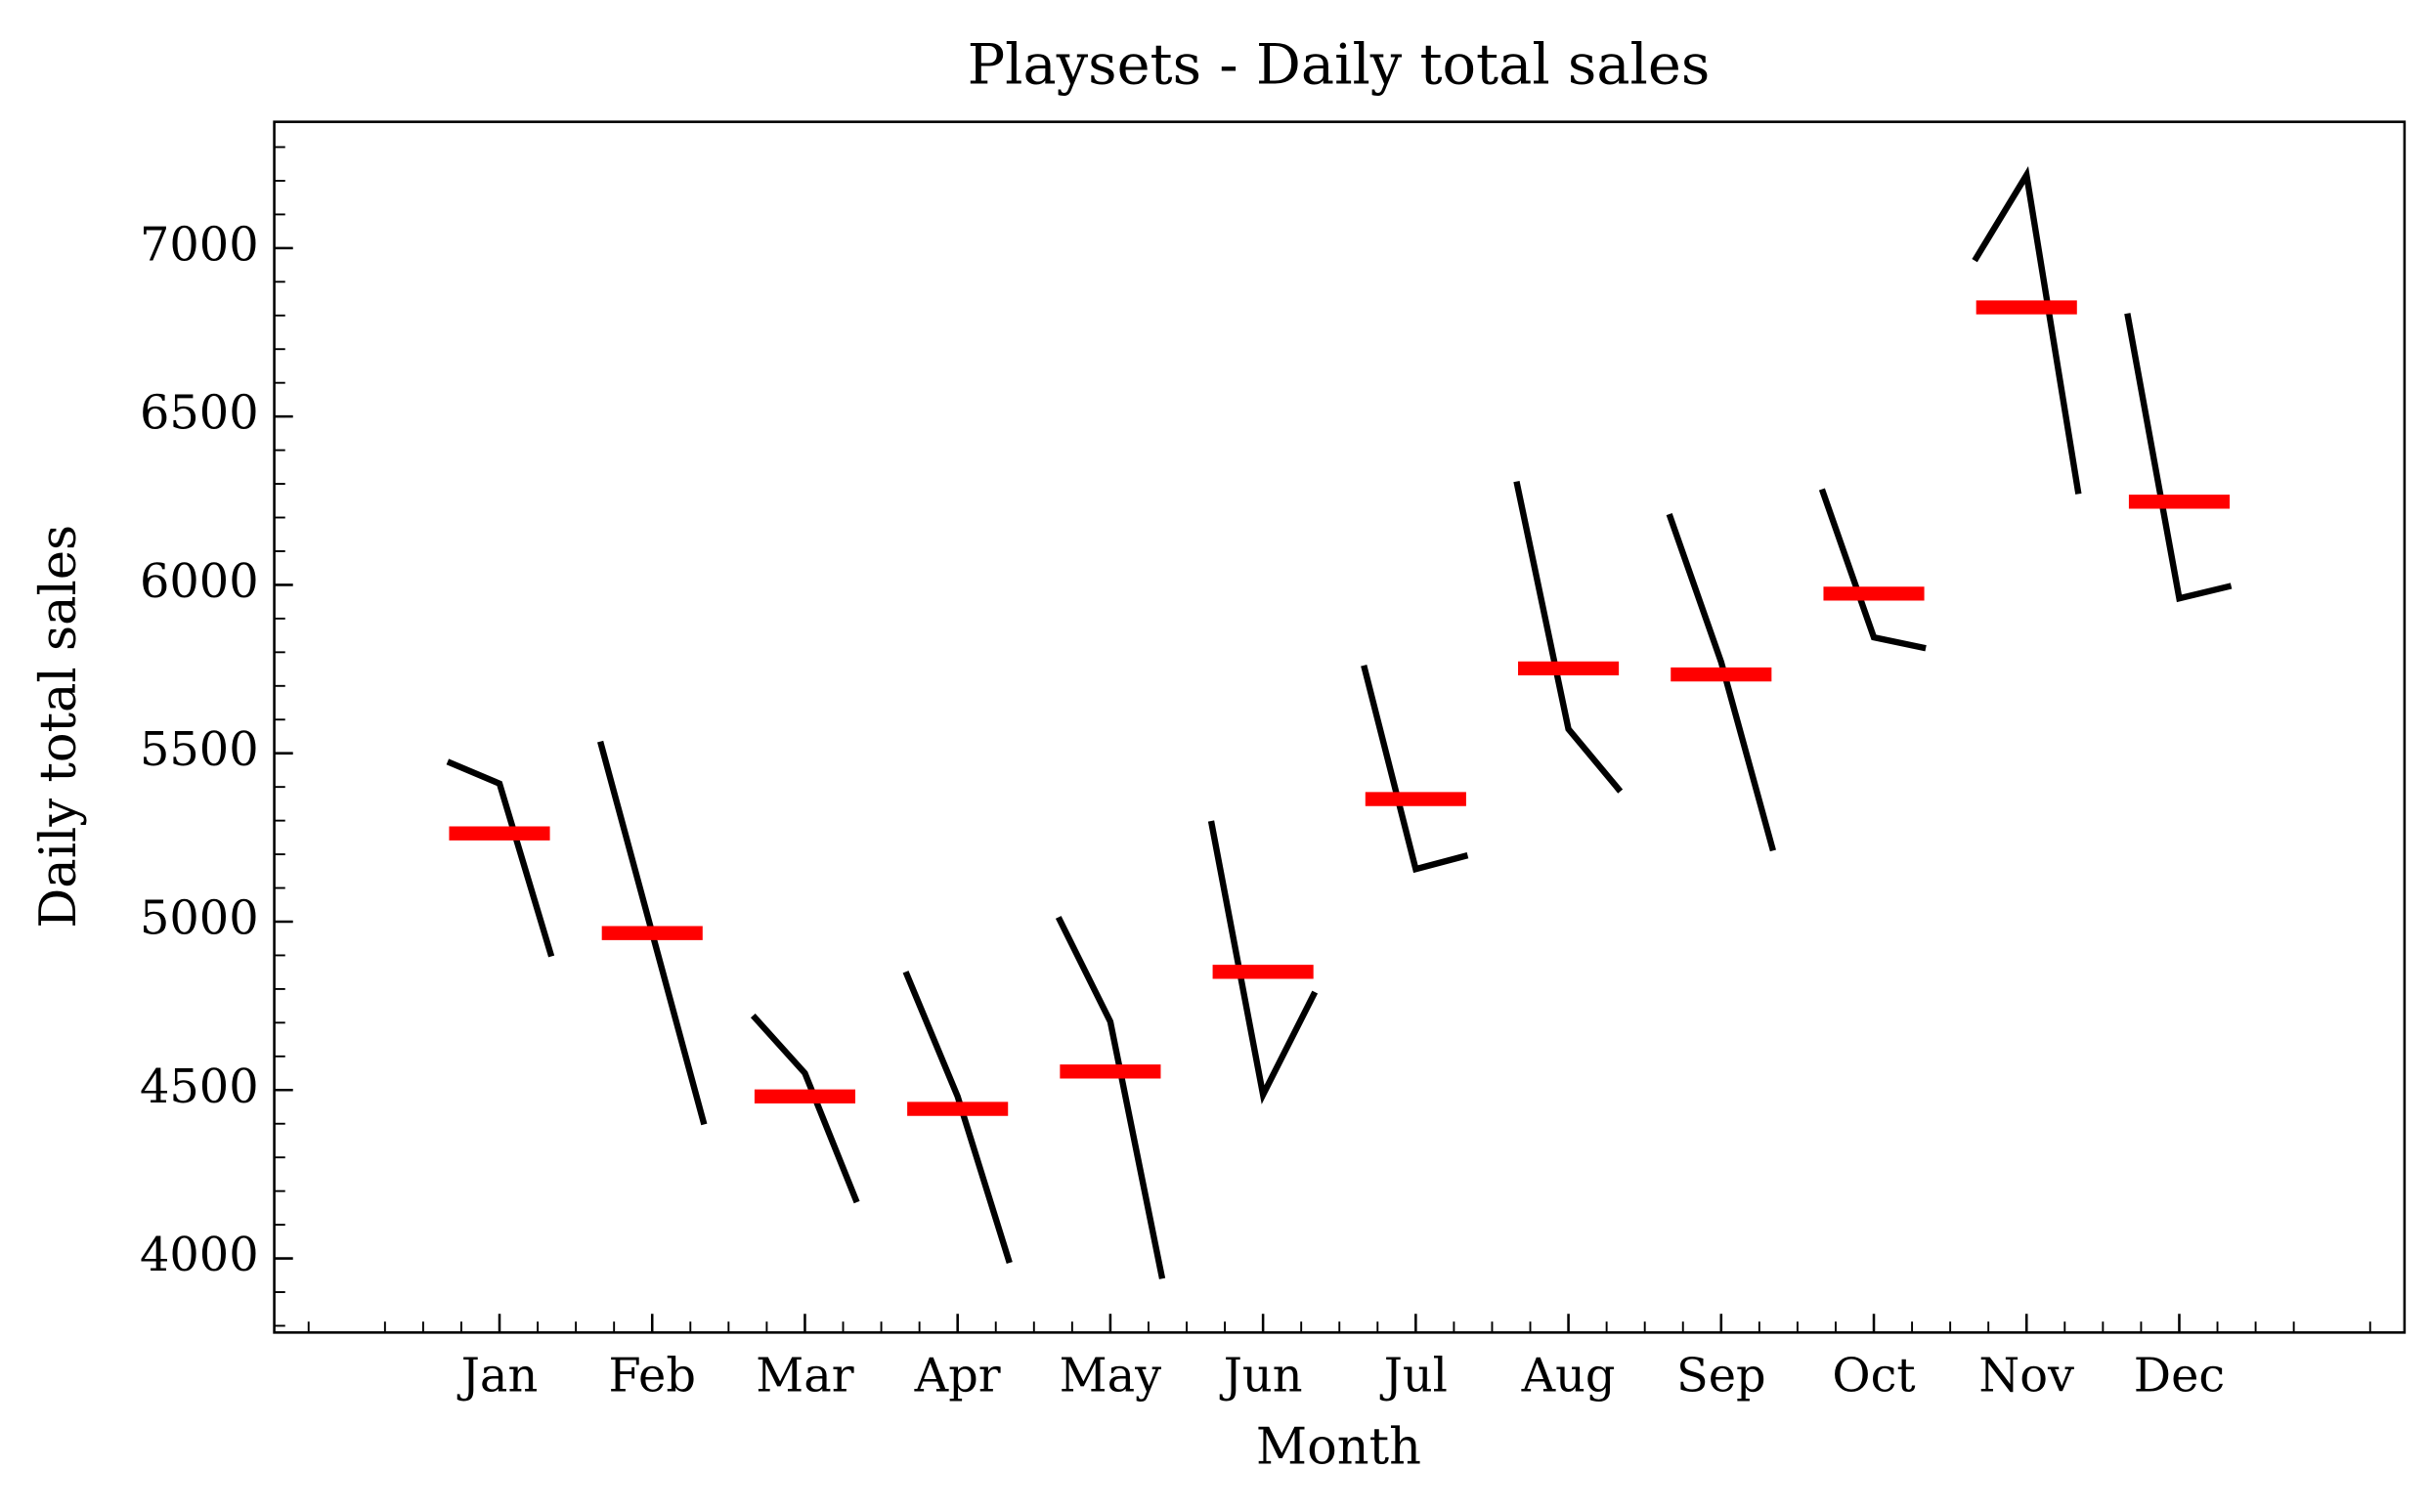 The width and height of the screenshot is (2431, 1512). I want to click on y-axis-label: Daily total sales, so click(59, 727).